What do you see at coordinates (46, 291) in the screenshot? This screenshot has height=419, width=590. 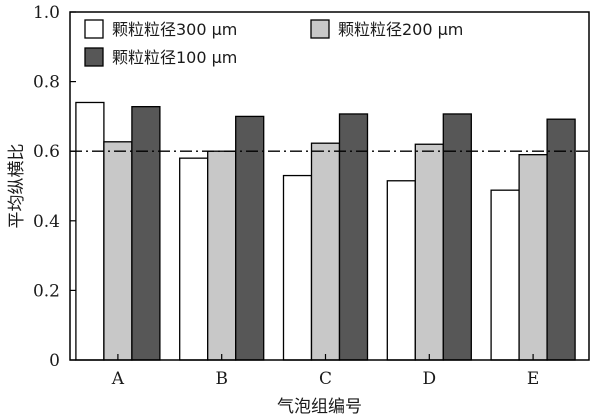 I see `y-tick-label: 0.2` at bounding box center [46, 291].